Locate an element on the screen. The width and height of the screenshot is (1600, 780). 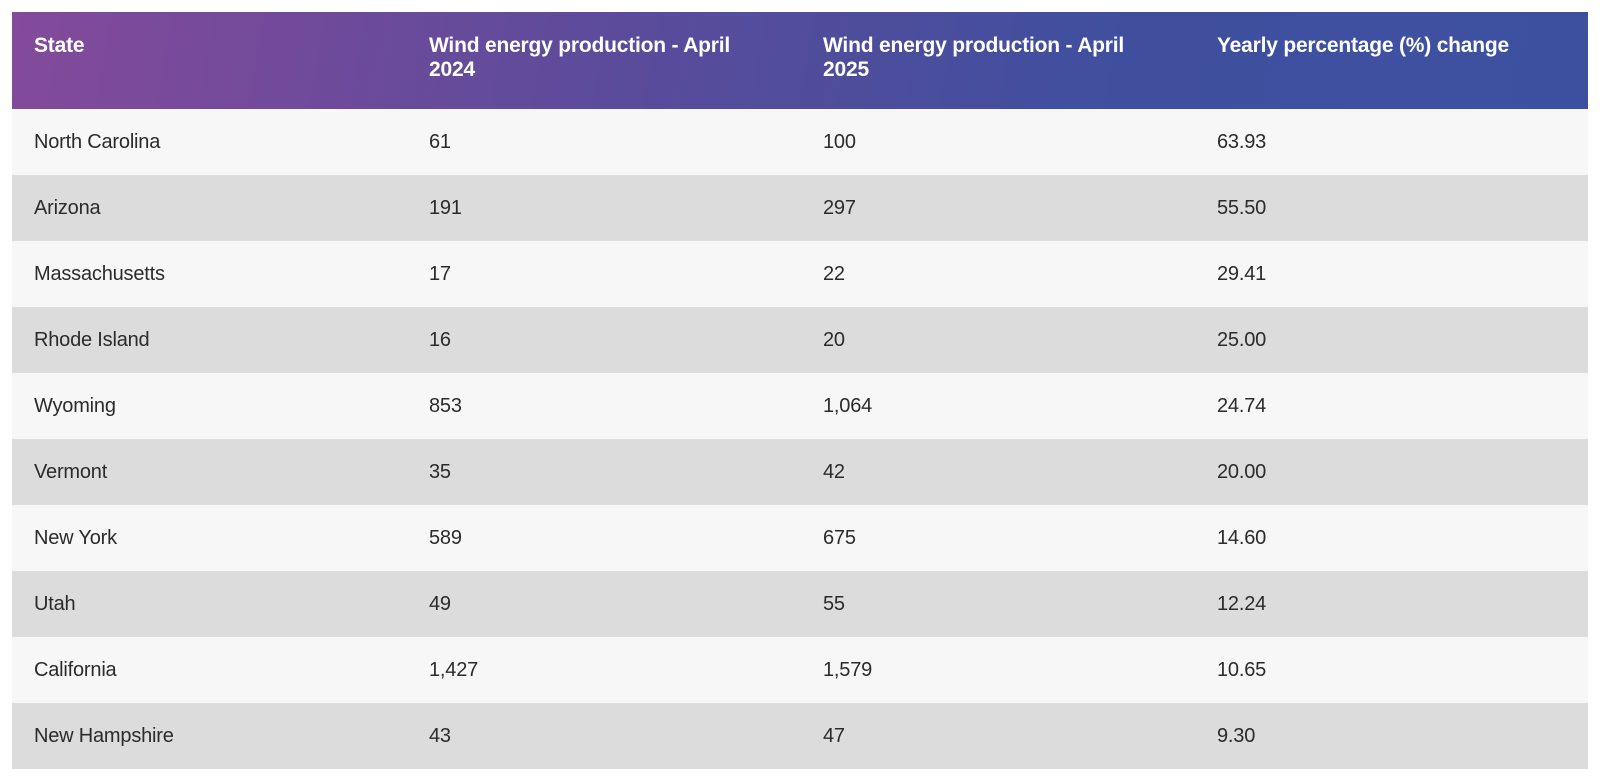
cell-yearly-change: 29.41 is located at coordinates (1242, 273).